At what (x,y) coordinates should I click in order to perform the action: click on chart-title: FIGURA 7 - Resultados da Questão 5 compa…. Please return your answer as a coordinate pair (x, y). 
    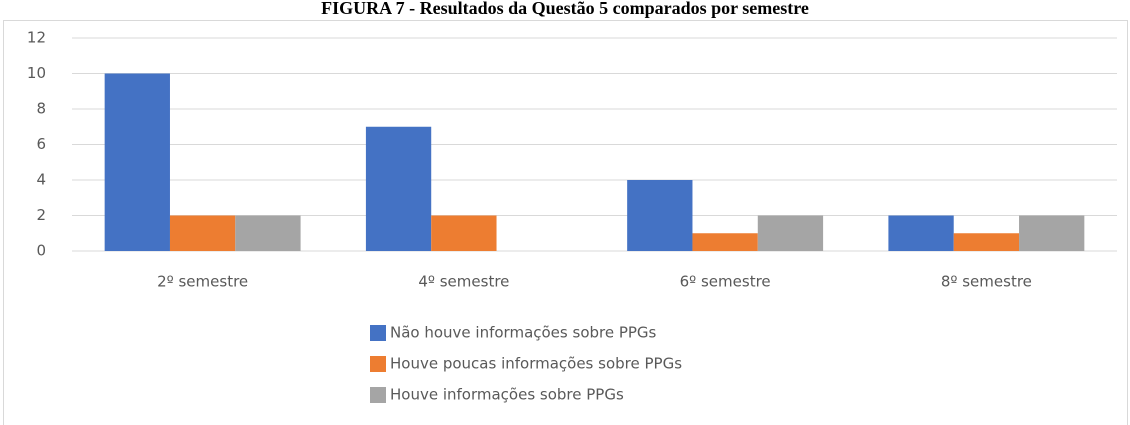
    Looking at the image, I should click on (565, 9).